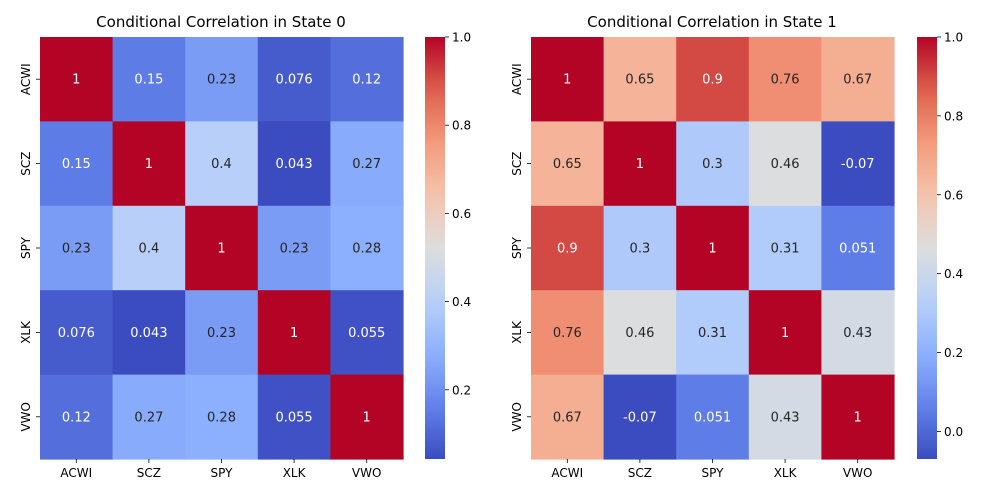 The height and width of the screenshot is (500, 1000). I want to click on colorbar-tick-label: 0.2, so click(461, 390).